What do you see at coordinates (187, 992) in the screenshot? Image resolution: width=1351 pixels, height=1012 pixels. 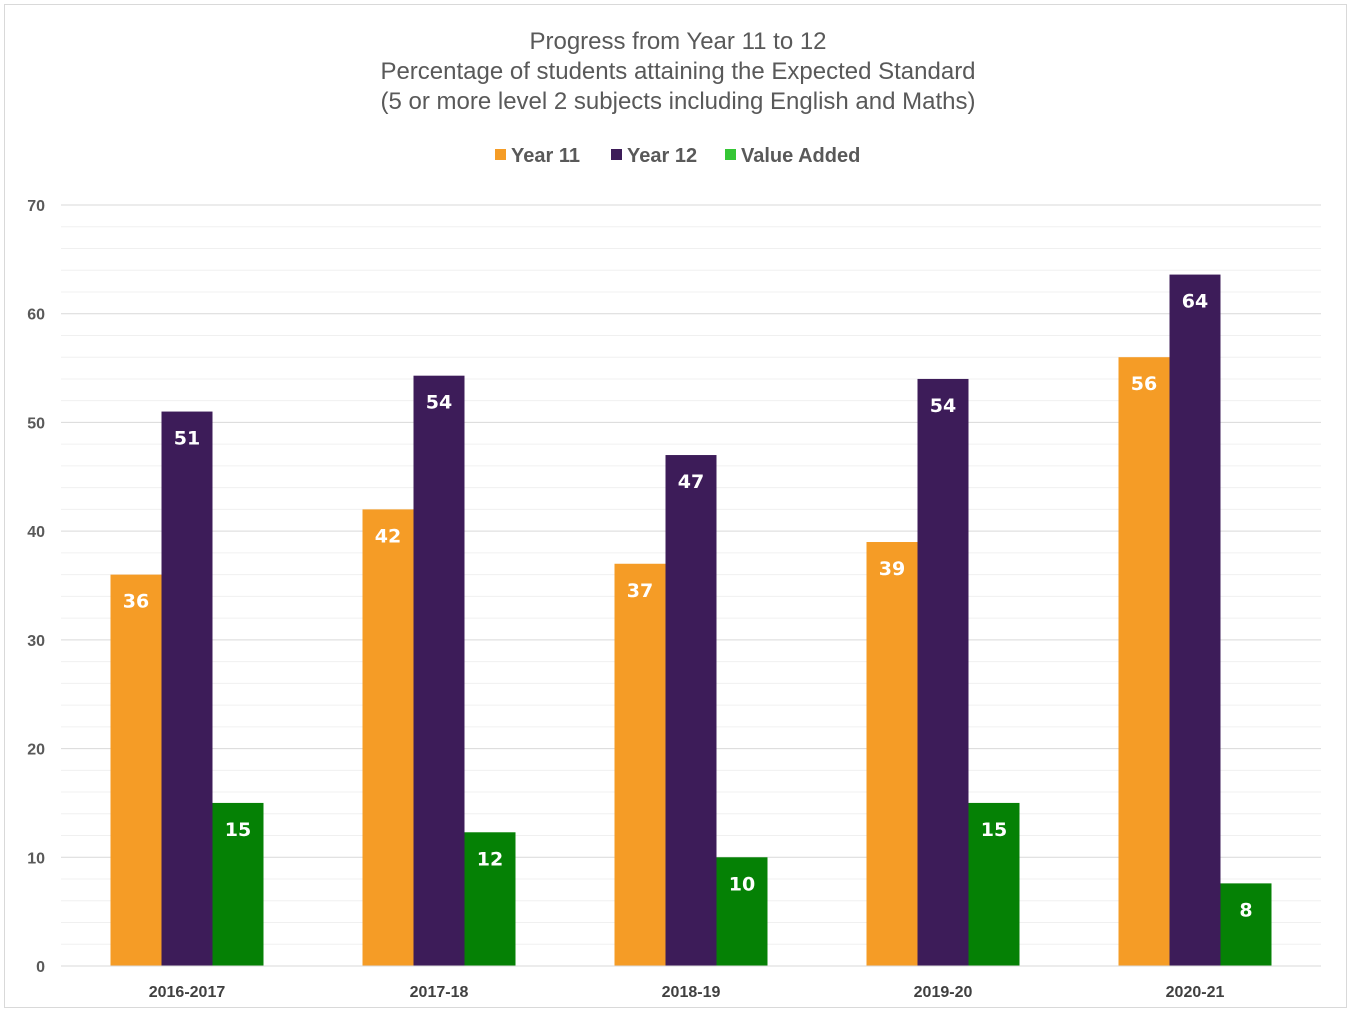 I see `x-tick-label-2016-2017: 2016-2017` at bounding box center [187, 992].